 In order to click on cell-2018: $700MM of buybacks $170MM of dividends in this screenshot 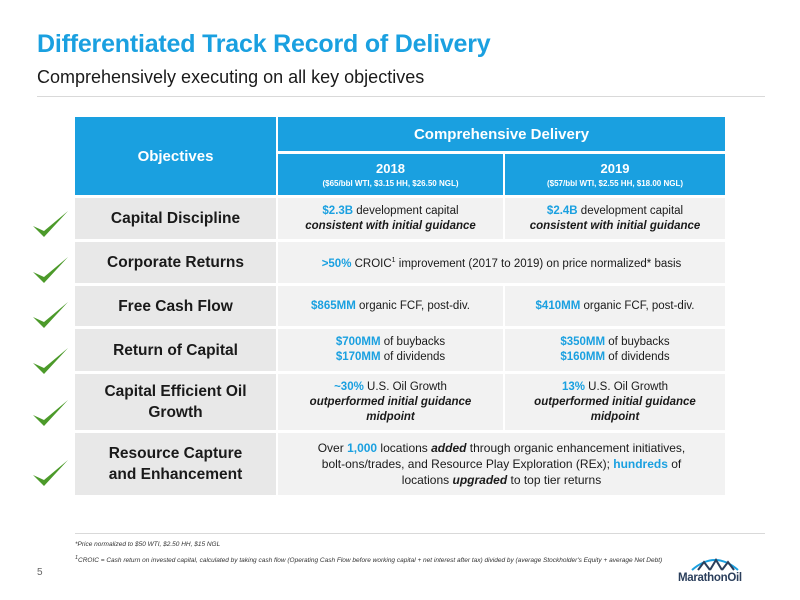, I will do `click(391, 351)`.